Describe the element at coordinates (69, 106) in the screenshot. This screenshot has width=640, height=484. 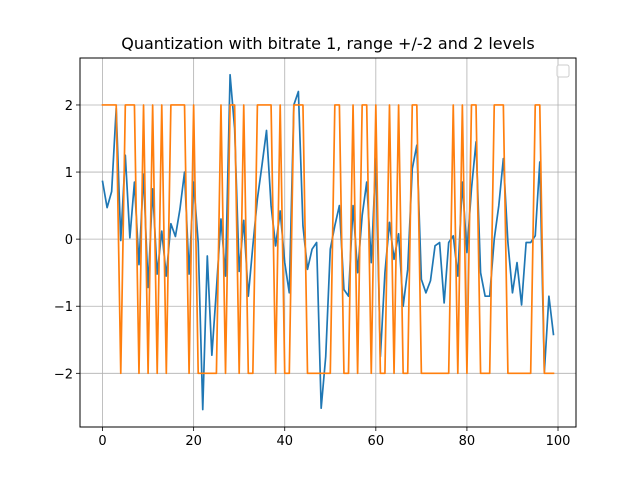
I see `y-tick-label: 2` at that location.